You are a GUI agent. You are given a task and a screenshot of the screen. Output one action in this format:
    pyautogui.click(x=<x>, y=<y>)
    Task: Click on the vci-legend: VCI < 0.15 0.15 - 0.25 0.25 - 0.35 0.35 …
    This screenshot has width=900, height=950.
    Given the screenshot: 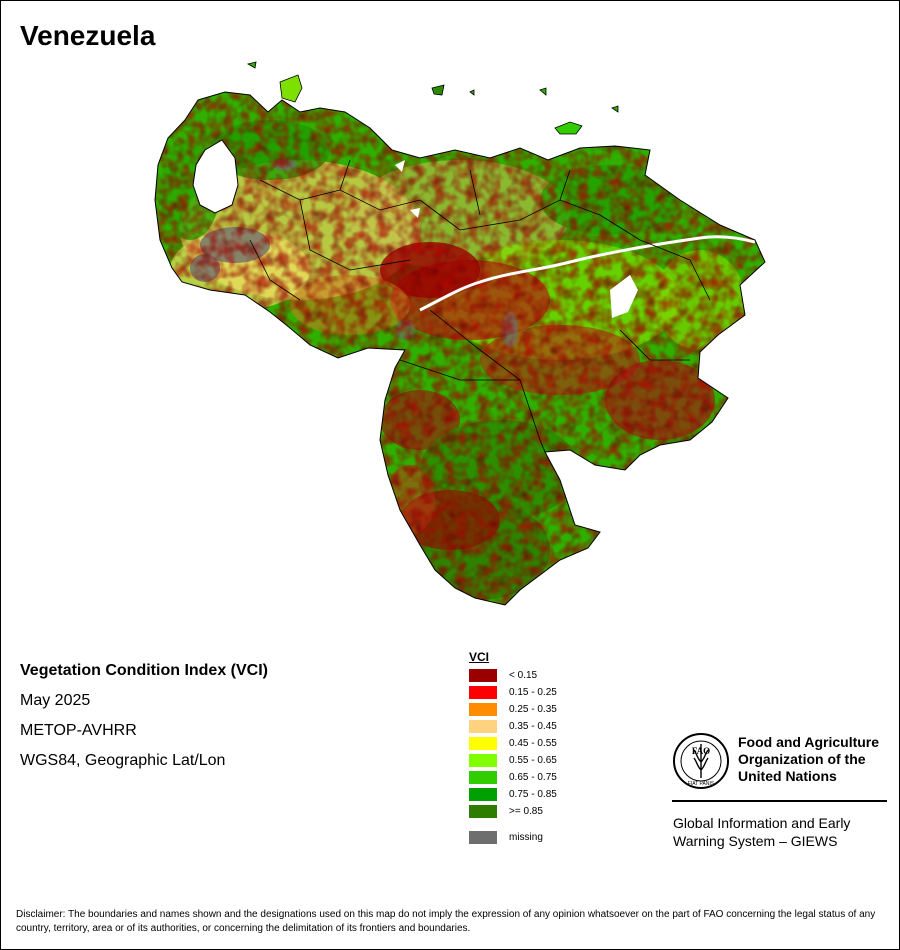 What is the action you would take?
    pyautogui.click(x=513, y=748)
    